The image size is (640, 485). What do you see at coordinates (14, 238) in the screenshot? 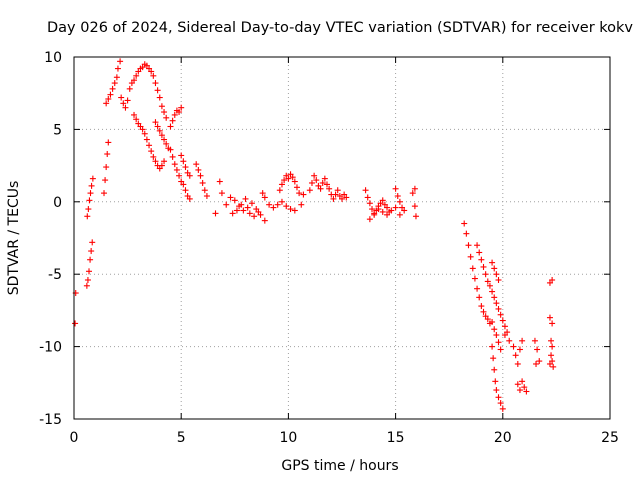
I see `y-axis-label: SDTVAR / TECUs` at bounding box center [14, 238].